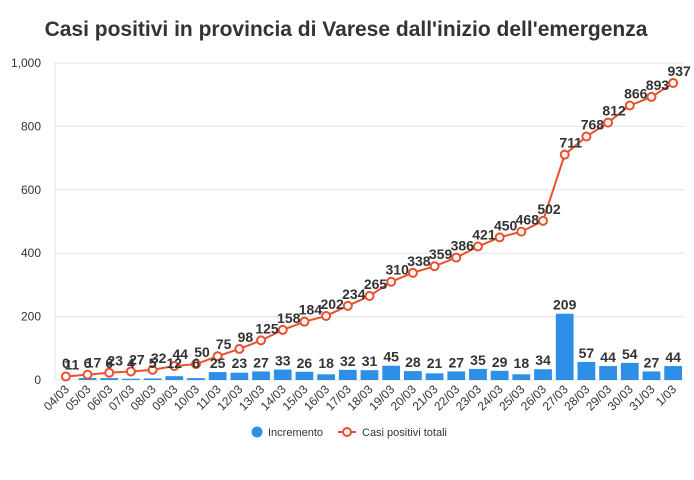 Image resolution: width=694 pixels, height=480 pixels. I want to click on bar-data-label: 29, so click(500, 362).